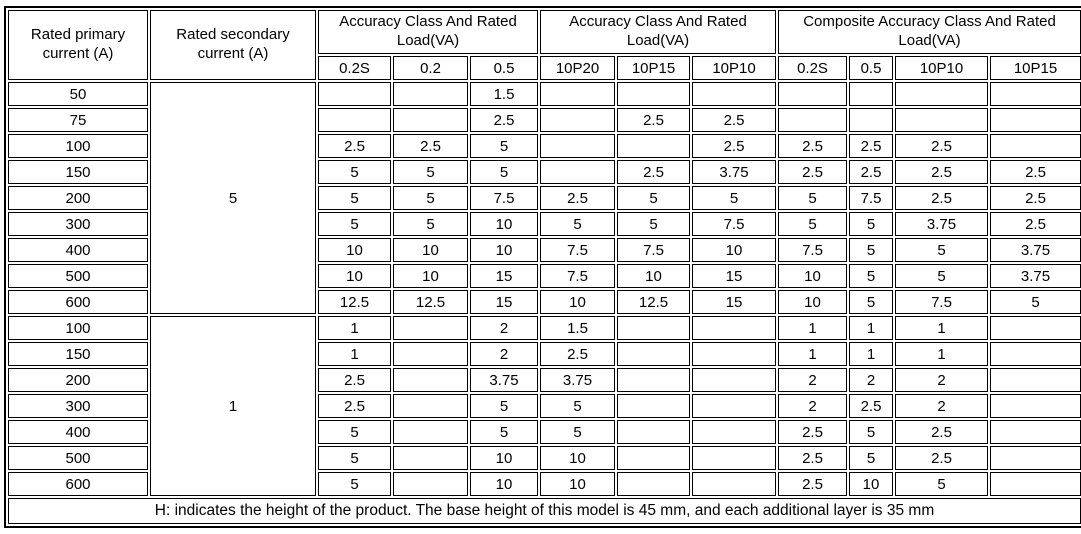  I want to click on header-accuracy-class-group-2: Accuracy Class And Rated Load(VA), so click(658, 32).